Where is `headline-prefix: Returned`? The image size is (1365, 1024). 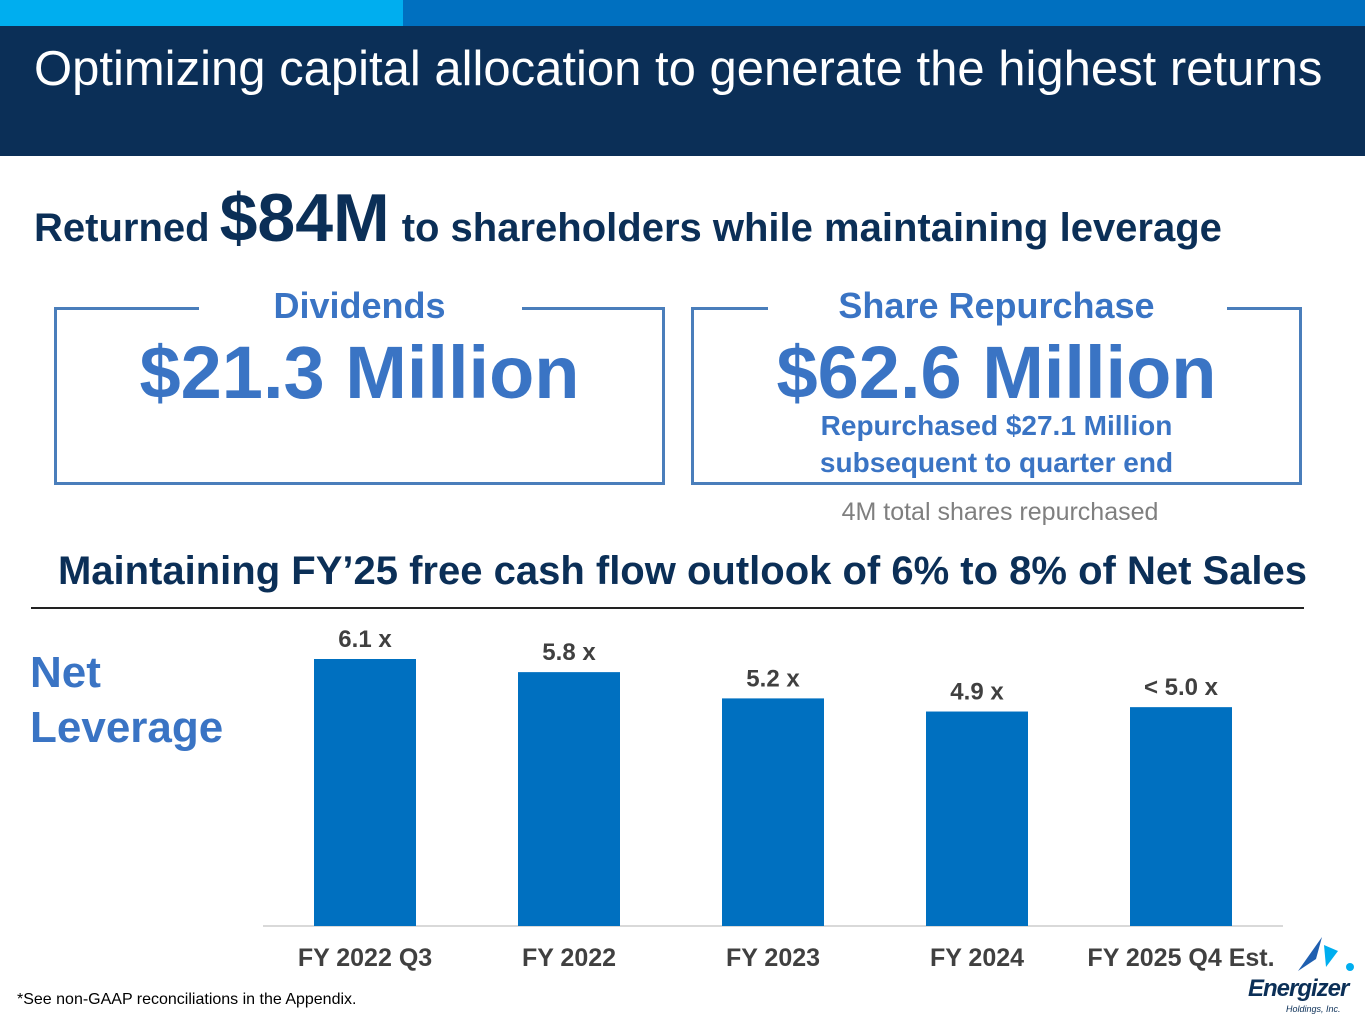
headline-prefix: Returned is located at coordinates (122, 228).